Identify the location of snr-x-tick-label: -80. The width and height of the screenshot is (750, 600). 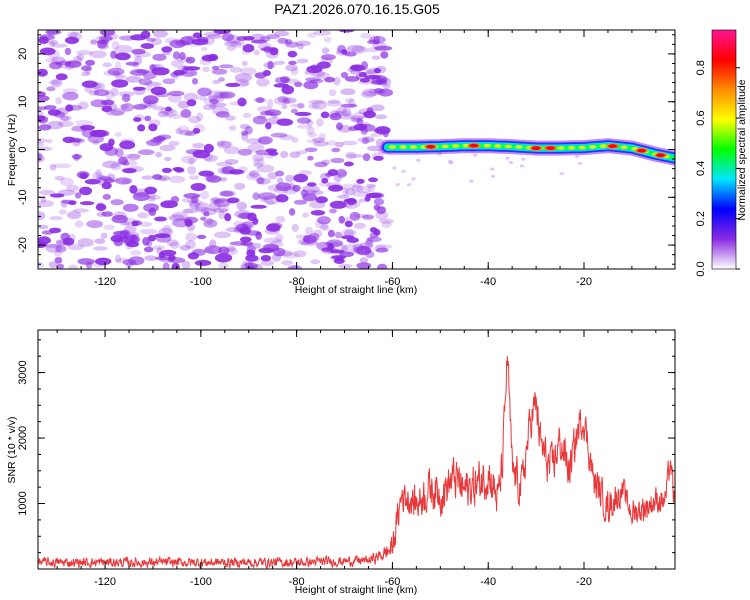
(297, 582).